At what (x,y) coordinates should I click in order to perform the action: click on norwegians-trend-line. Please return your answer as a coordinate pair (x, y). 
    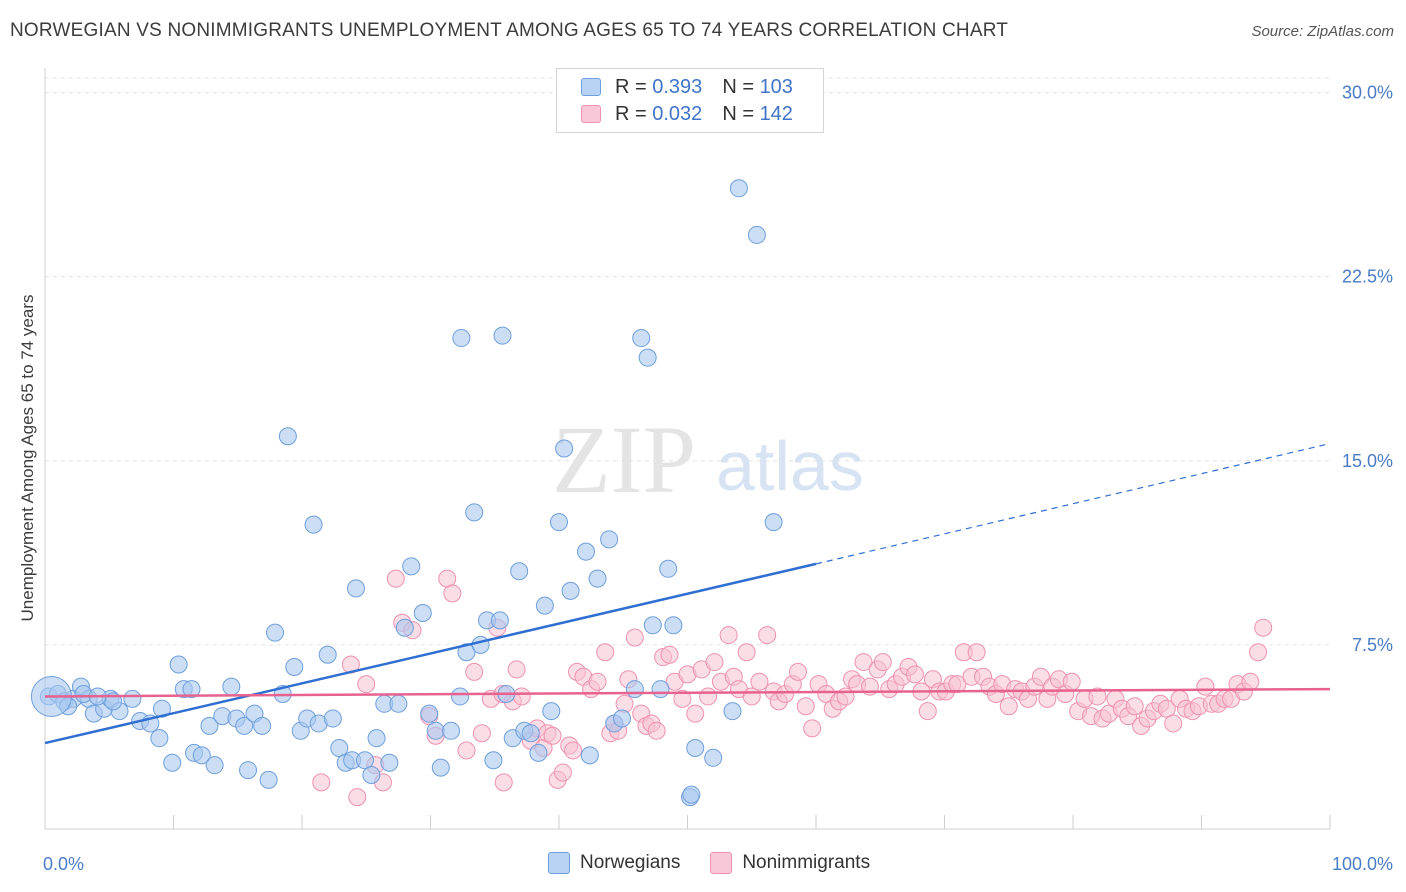
    Looking at the image, I should click on (430, 653).